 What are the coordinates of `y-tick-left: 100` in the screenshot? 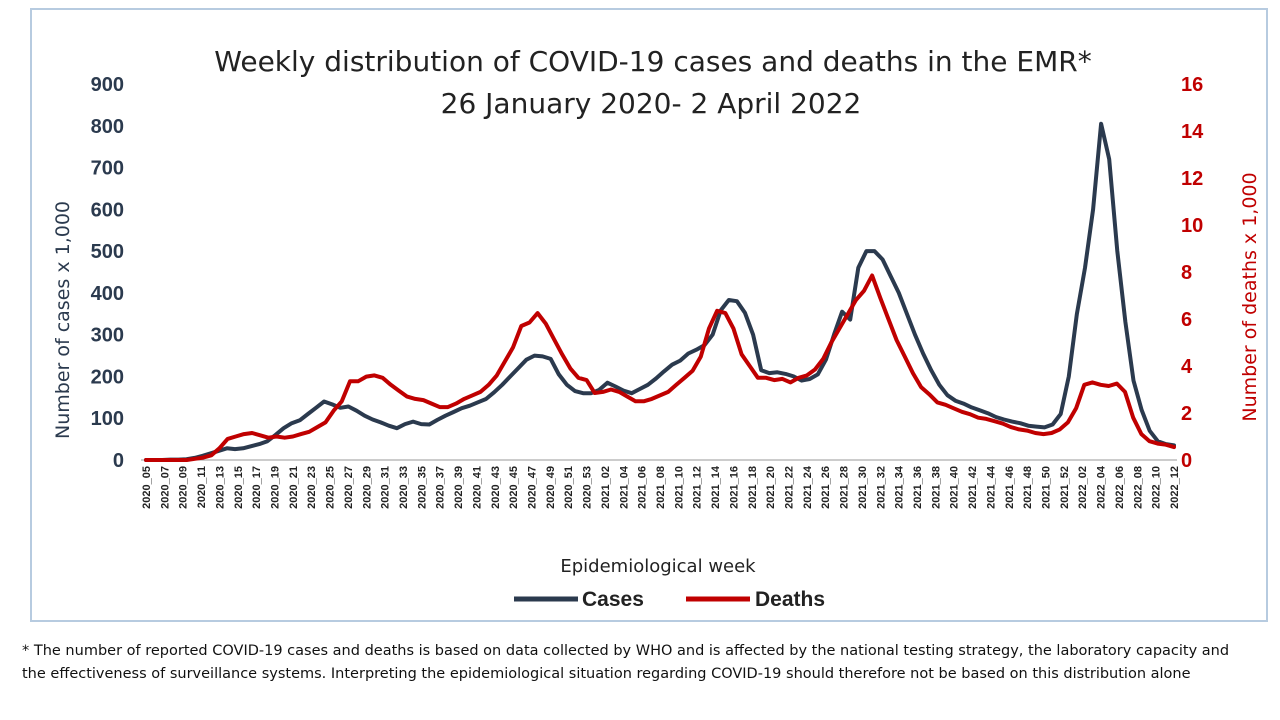 It's located at (107, 419).